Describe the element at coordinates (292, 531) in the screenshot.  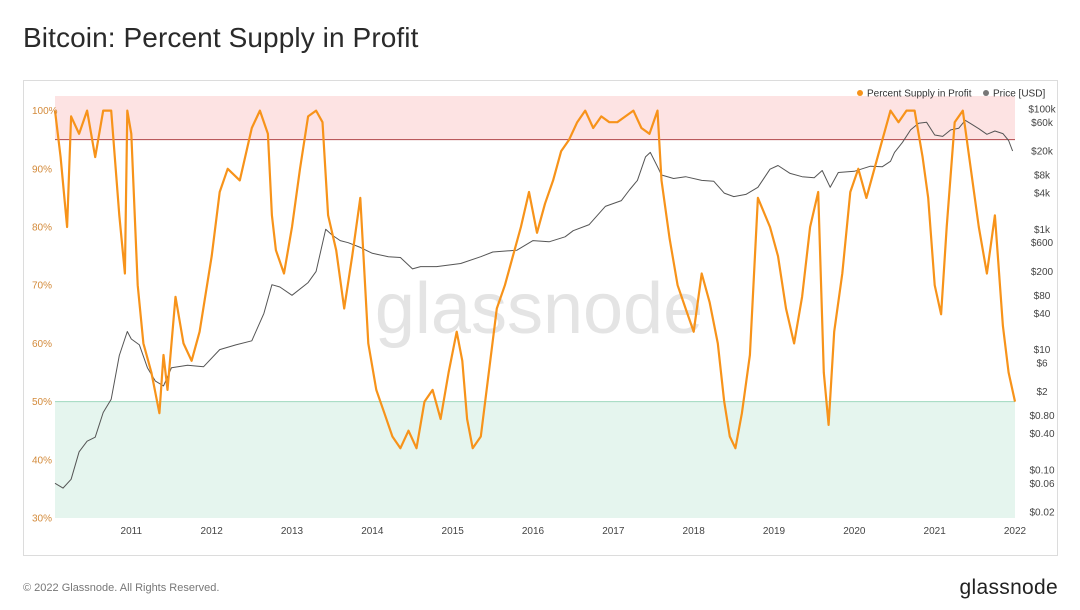
I see `x-tick-label: 2013` at that location.